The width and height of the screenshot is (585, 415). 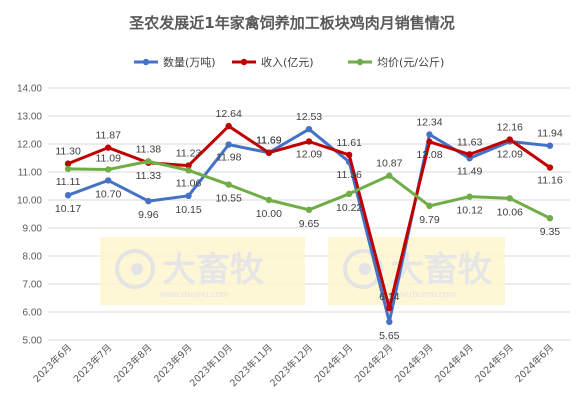 I want to click on watermark-logo-icon, so click(x=363, y=269).